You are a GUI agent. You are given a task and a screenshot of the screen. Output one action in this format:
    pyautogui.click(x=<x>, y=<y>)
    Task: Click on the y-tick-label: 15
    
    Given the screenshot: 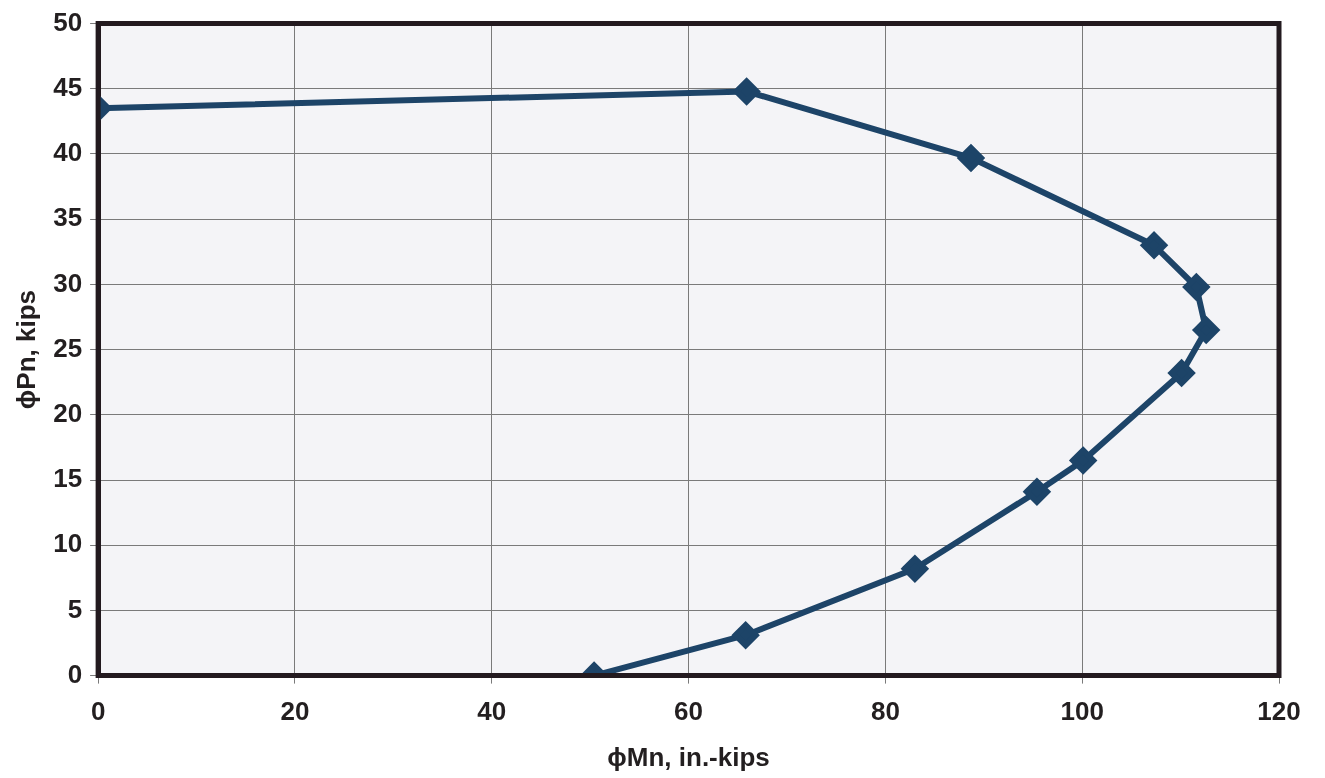 What is the action you would take?
    pyautogui.click(x=68, y=478)
    